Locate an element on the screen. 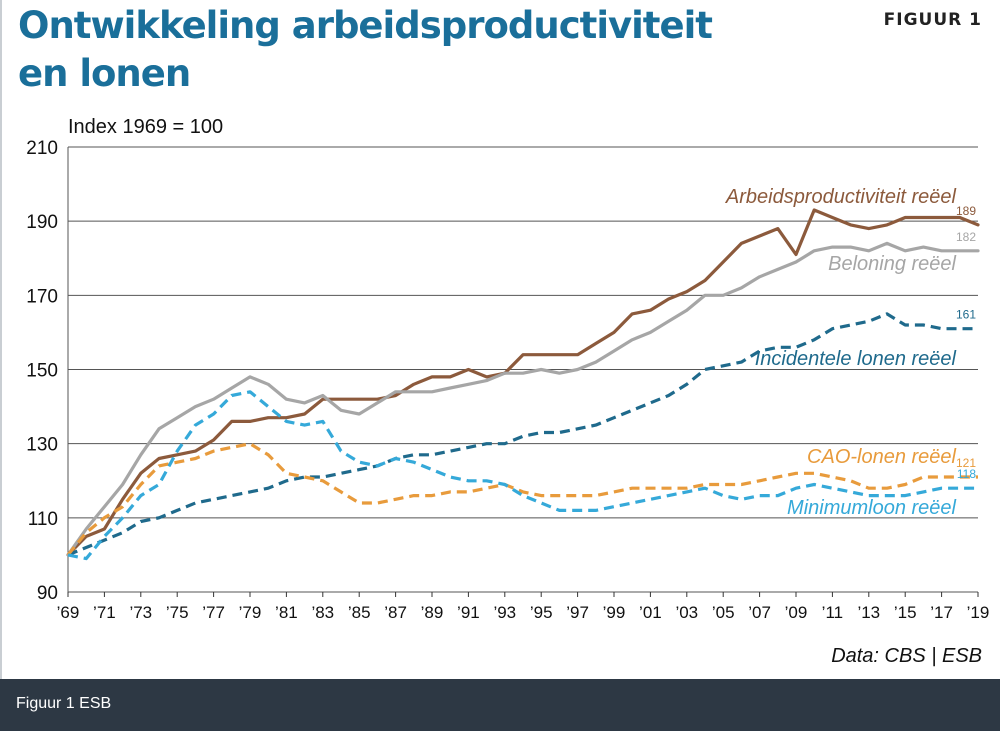 The image size is (1000, 731). caption-text: Figuur 1 ESB is located at coordinates (64, 703).